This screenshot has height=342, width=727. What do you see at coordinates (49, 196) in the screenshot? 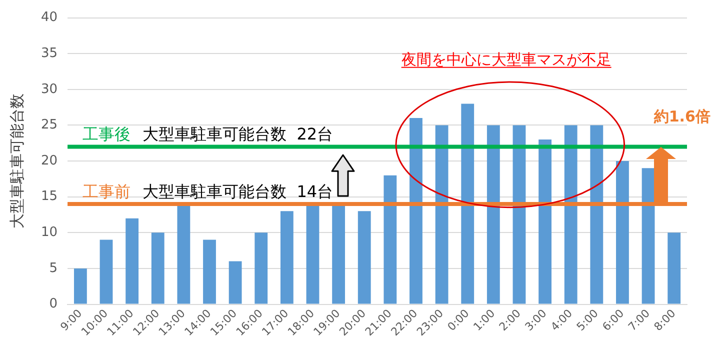
I see `y-tick-label: 15` at bounding box center [49, 196].